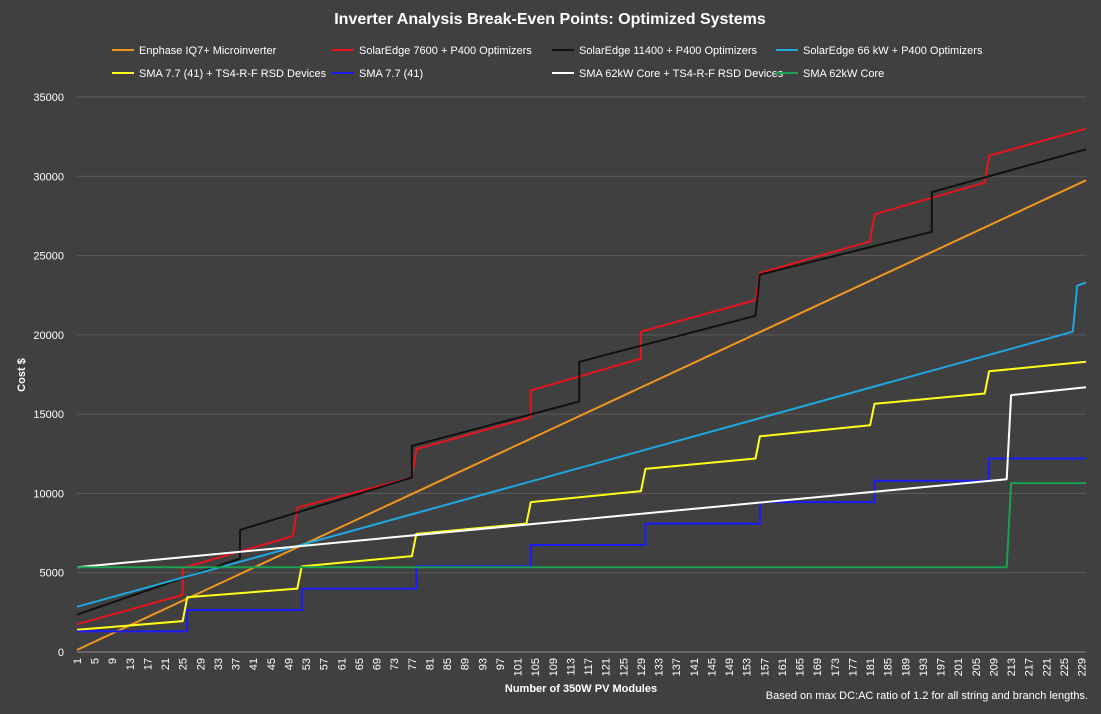 The image size is (1101, 714). What do you see at coordinates (237, 664) in the screenshot?
I see `x-tick-label: 37` at bounding box center [237, 664].